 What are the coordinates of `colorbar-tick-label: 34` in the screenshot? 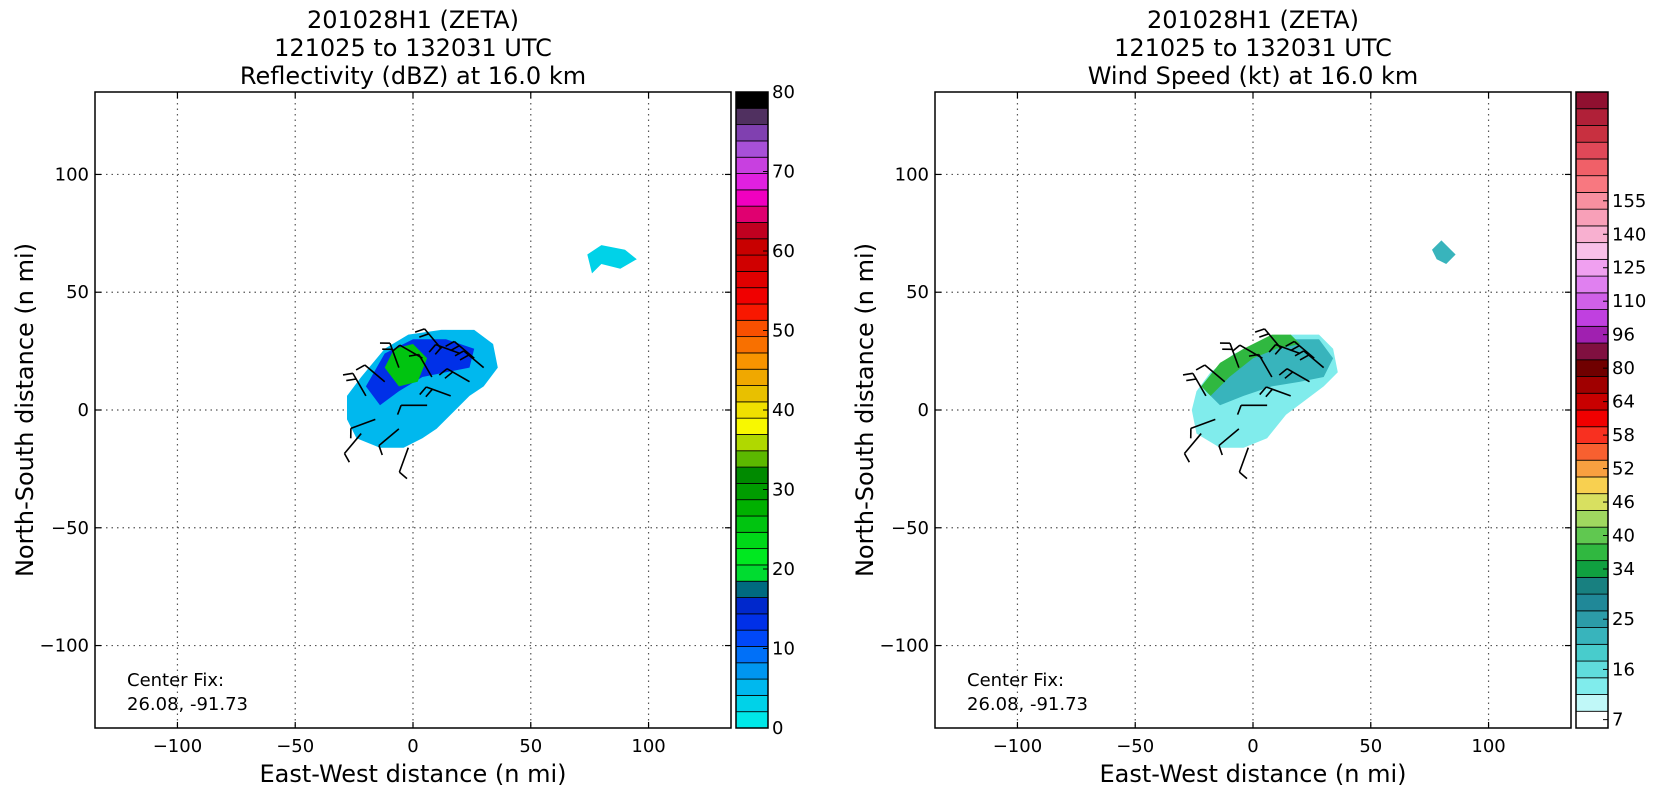 It's located at (1623, 569).